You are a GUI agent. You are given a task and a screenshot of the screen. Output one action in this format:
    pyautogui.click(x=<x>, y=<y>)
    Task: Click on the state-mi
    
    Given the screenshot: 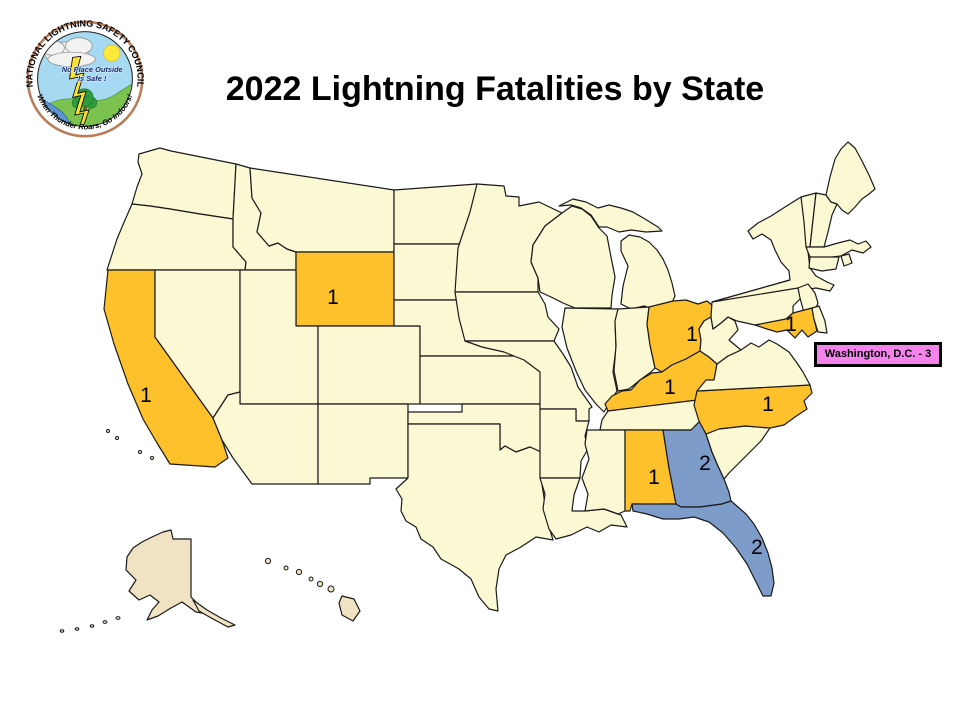 What is the action you would take?
    pyautogui.click(x=648, y=272)
    